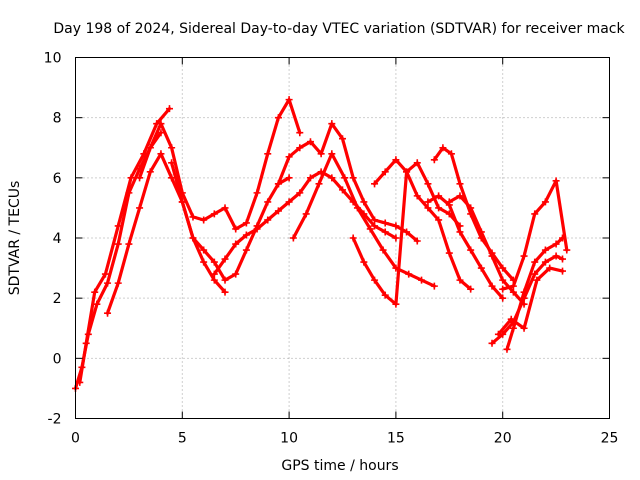 This screenshot has width=640, height=480. Describe the element at coordinates (53, 59) in the screenshot. I see `y-tick-label: 10` at that location.